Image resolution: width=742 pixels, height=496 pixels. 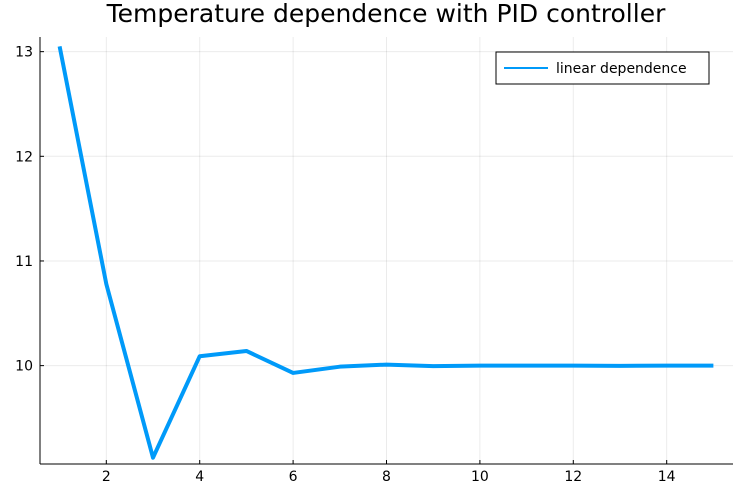 I want to click on x-tick-label: 6, so click(x=293, y=477).